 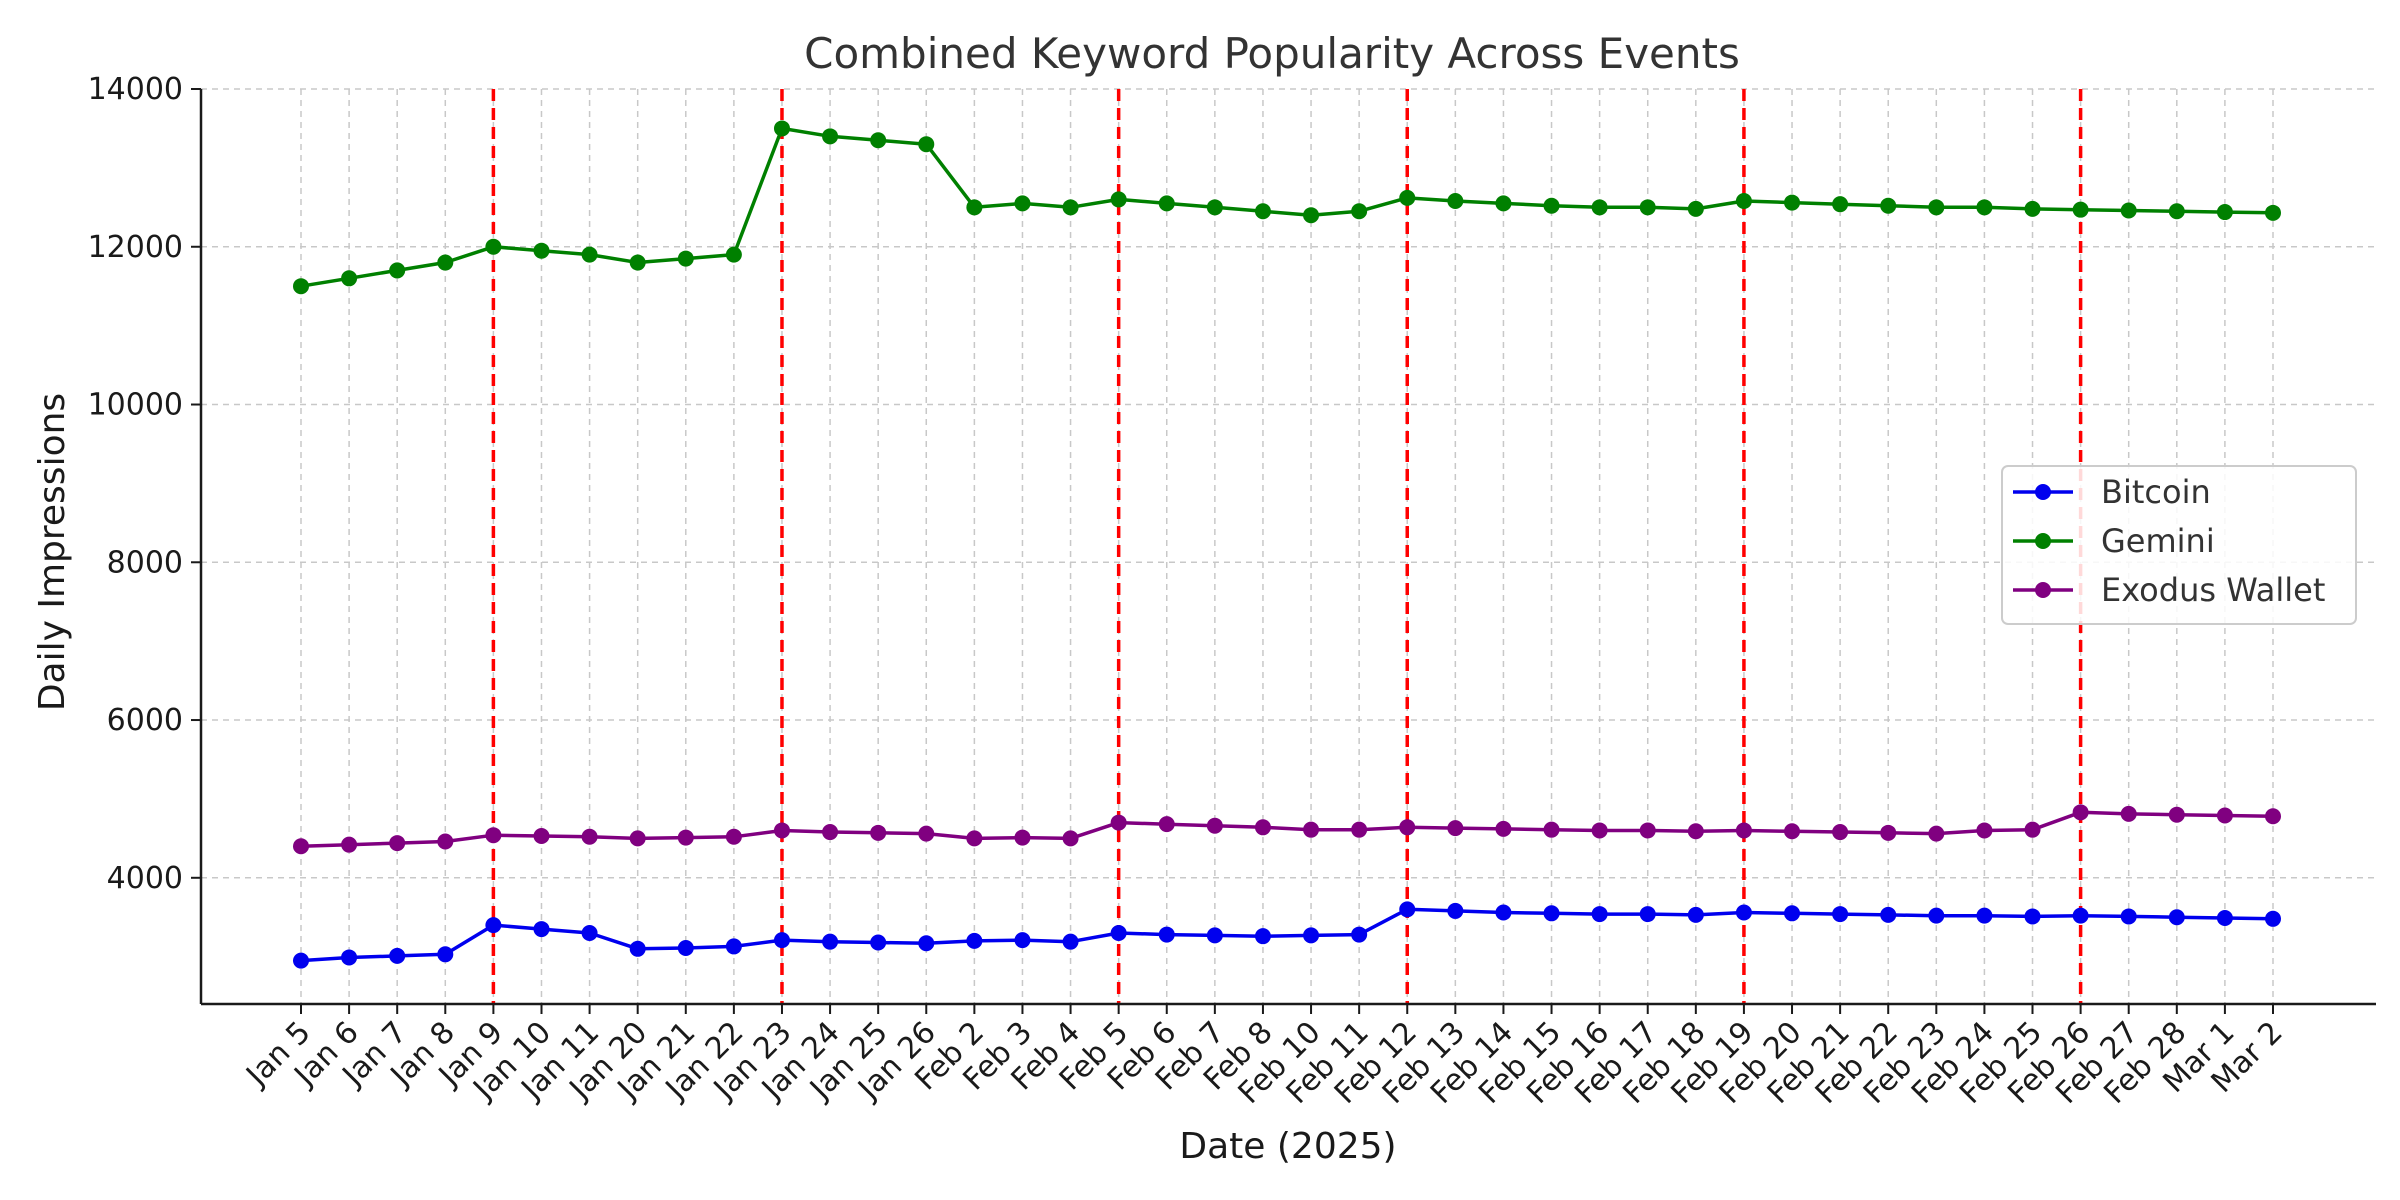 I want to click on series-line-exodus-wallet, so click(x=1287, y=829).